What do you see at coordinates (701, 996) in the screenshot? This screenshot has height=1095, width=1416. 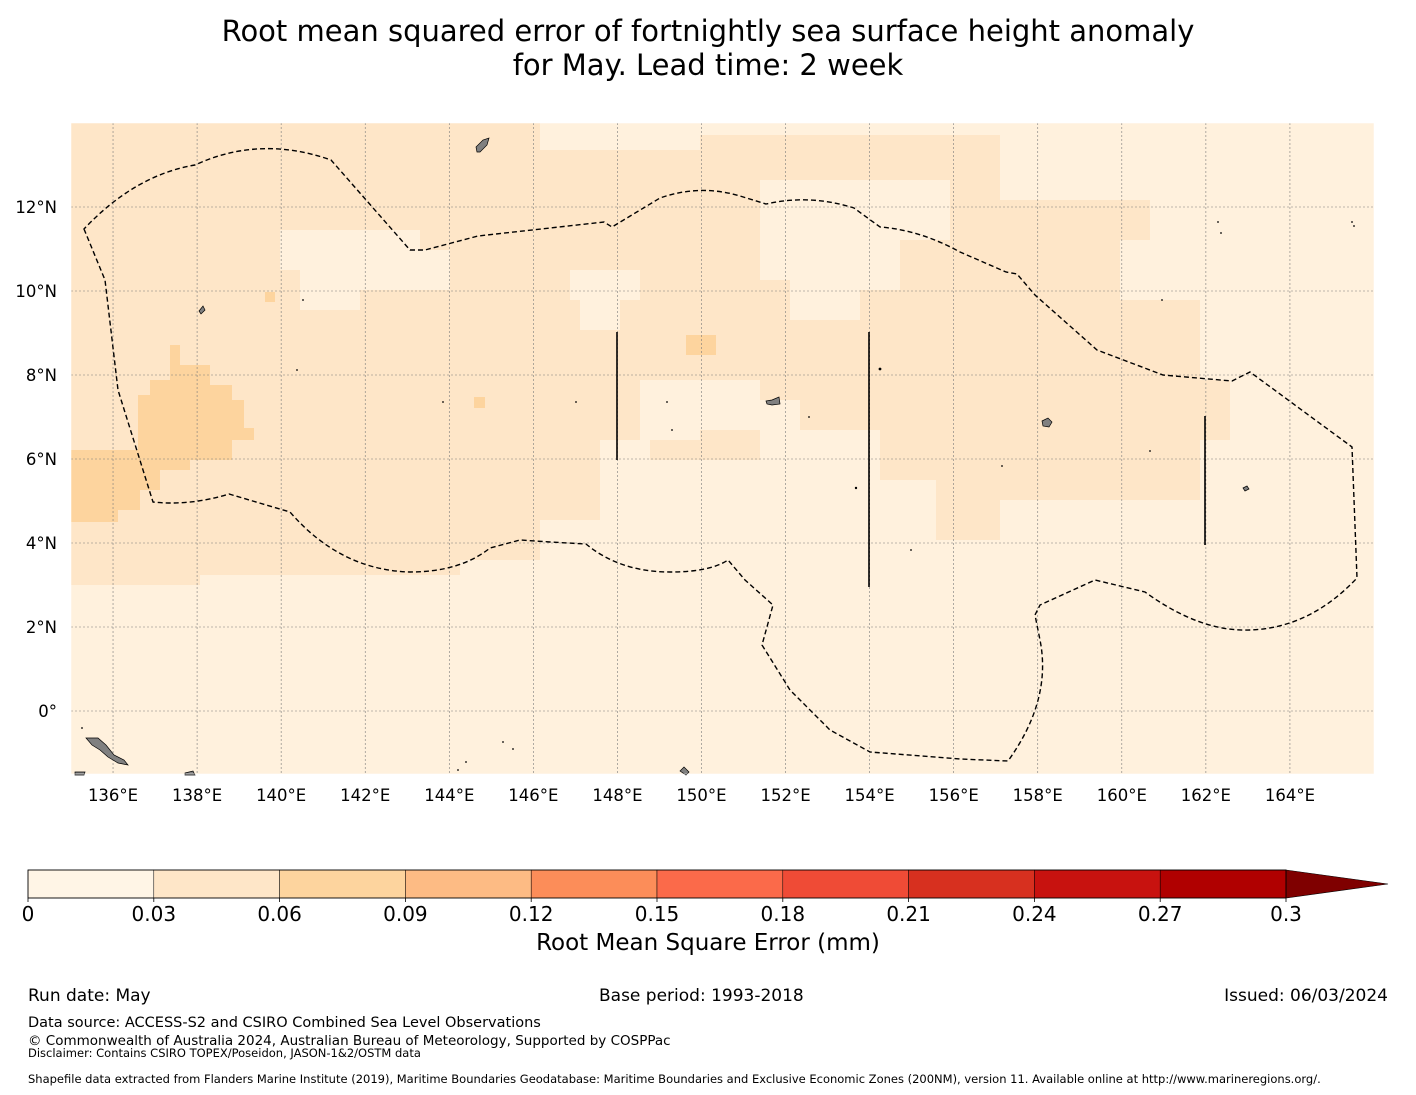 I see `base-period: Base period: 1993-2018` at bounding box center [701, 996].